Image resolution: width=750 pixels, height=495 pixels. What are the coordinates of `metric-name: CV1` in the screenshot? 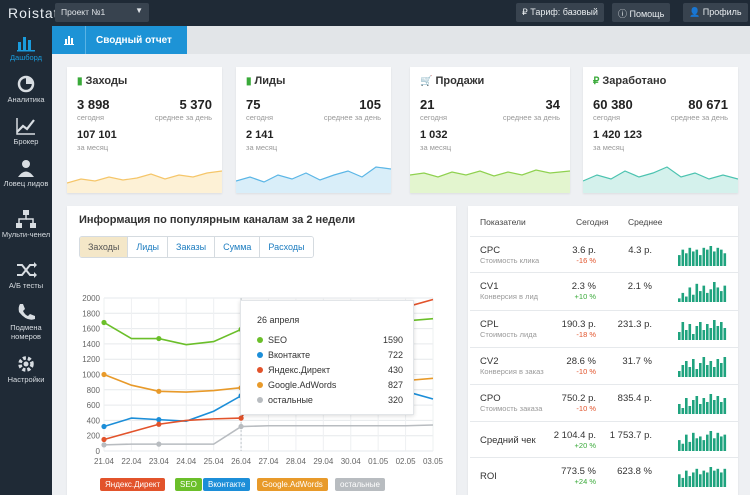 It's located at (489, 286).